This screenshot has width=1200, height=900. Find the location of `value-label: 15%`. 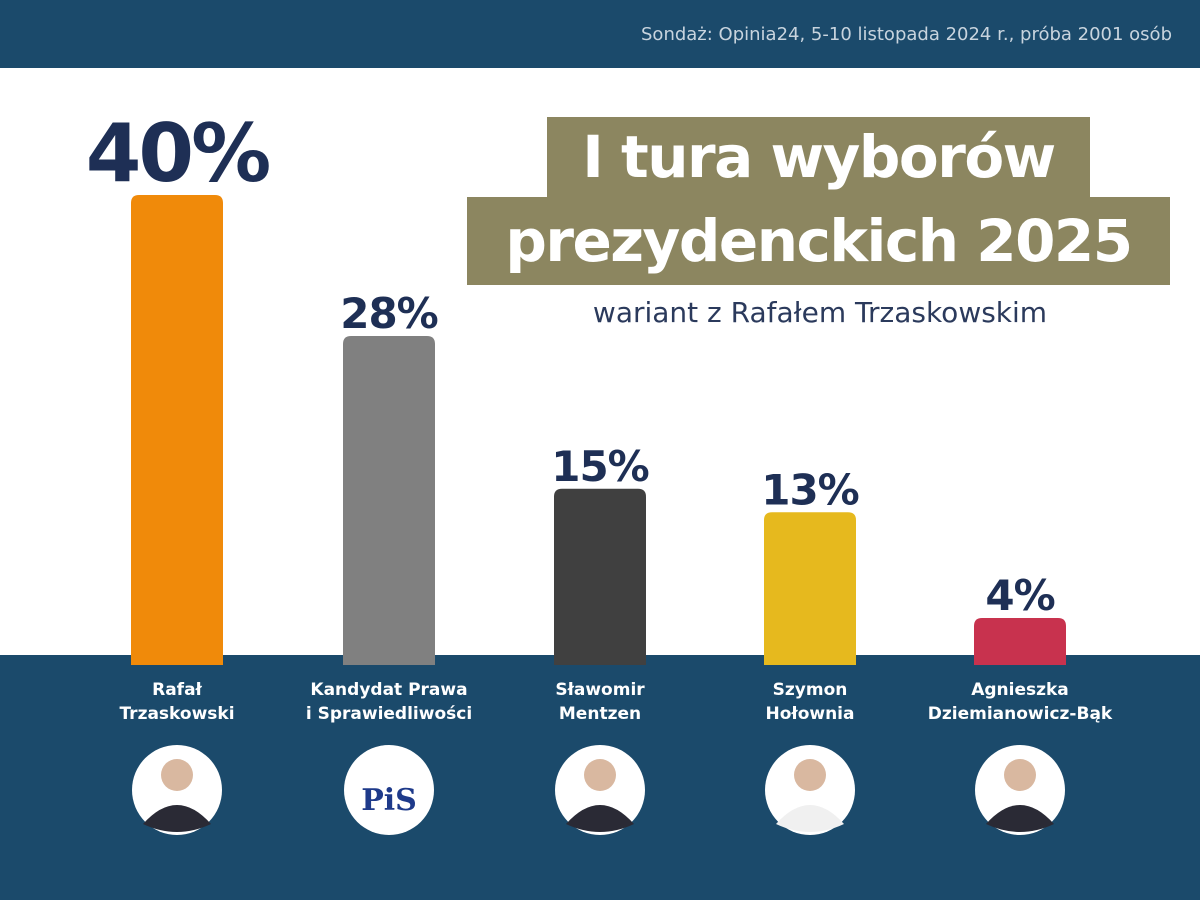

value-label: 15% is located at coordinates (600, 466).